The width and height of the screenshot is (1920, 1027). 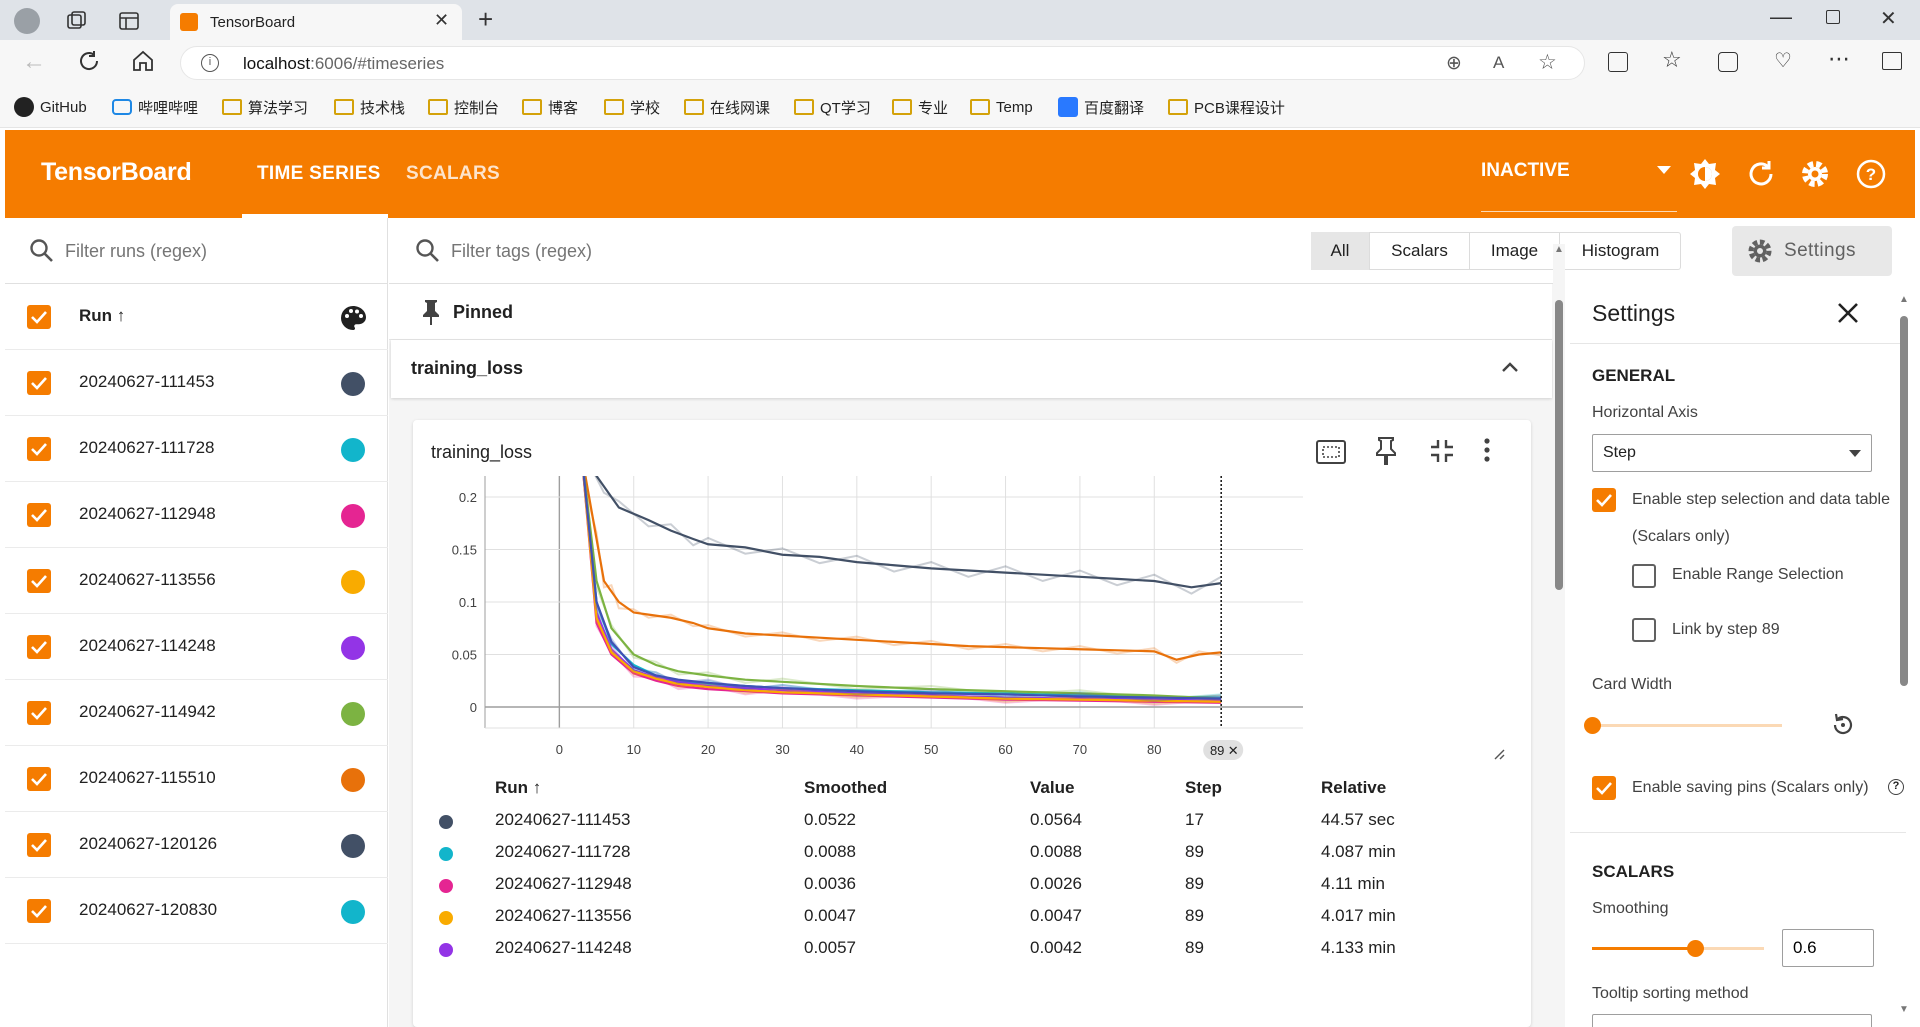 I want to click on plugin-selector: INACTIVE, so click(x=1579, y=171).